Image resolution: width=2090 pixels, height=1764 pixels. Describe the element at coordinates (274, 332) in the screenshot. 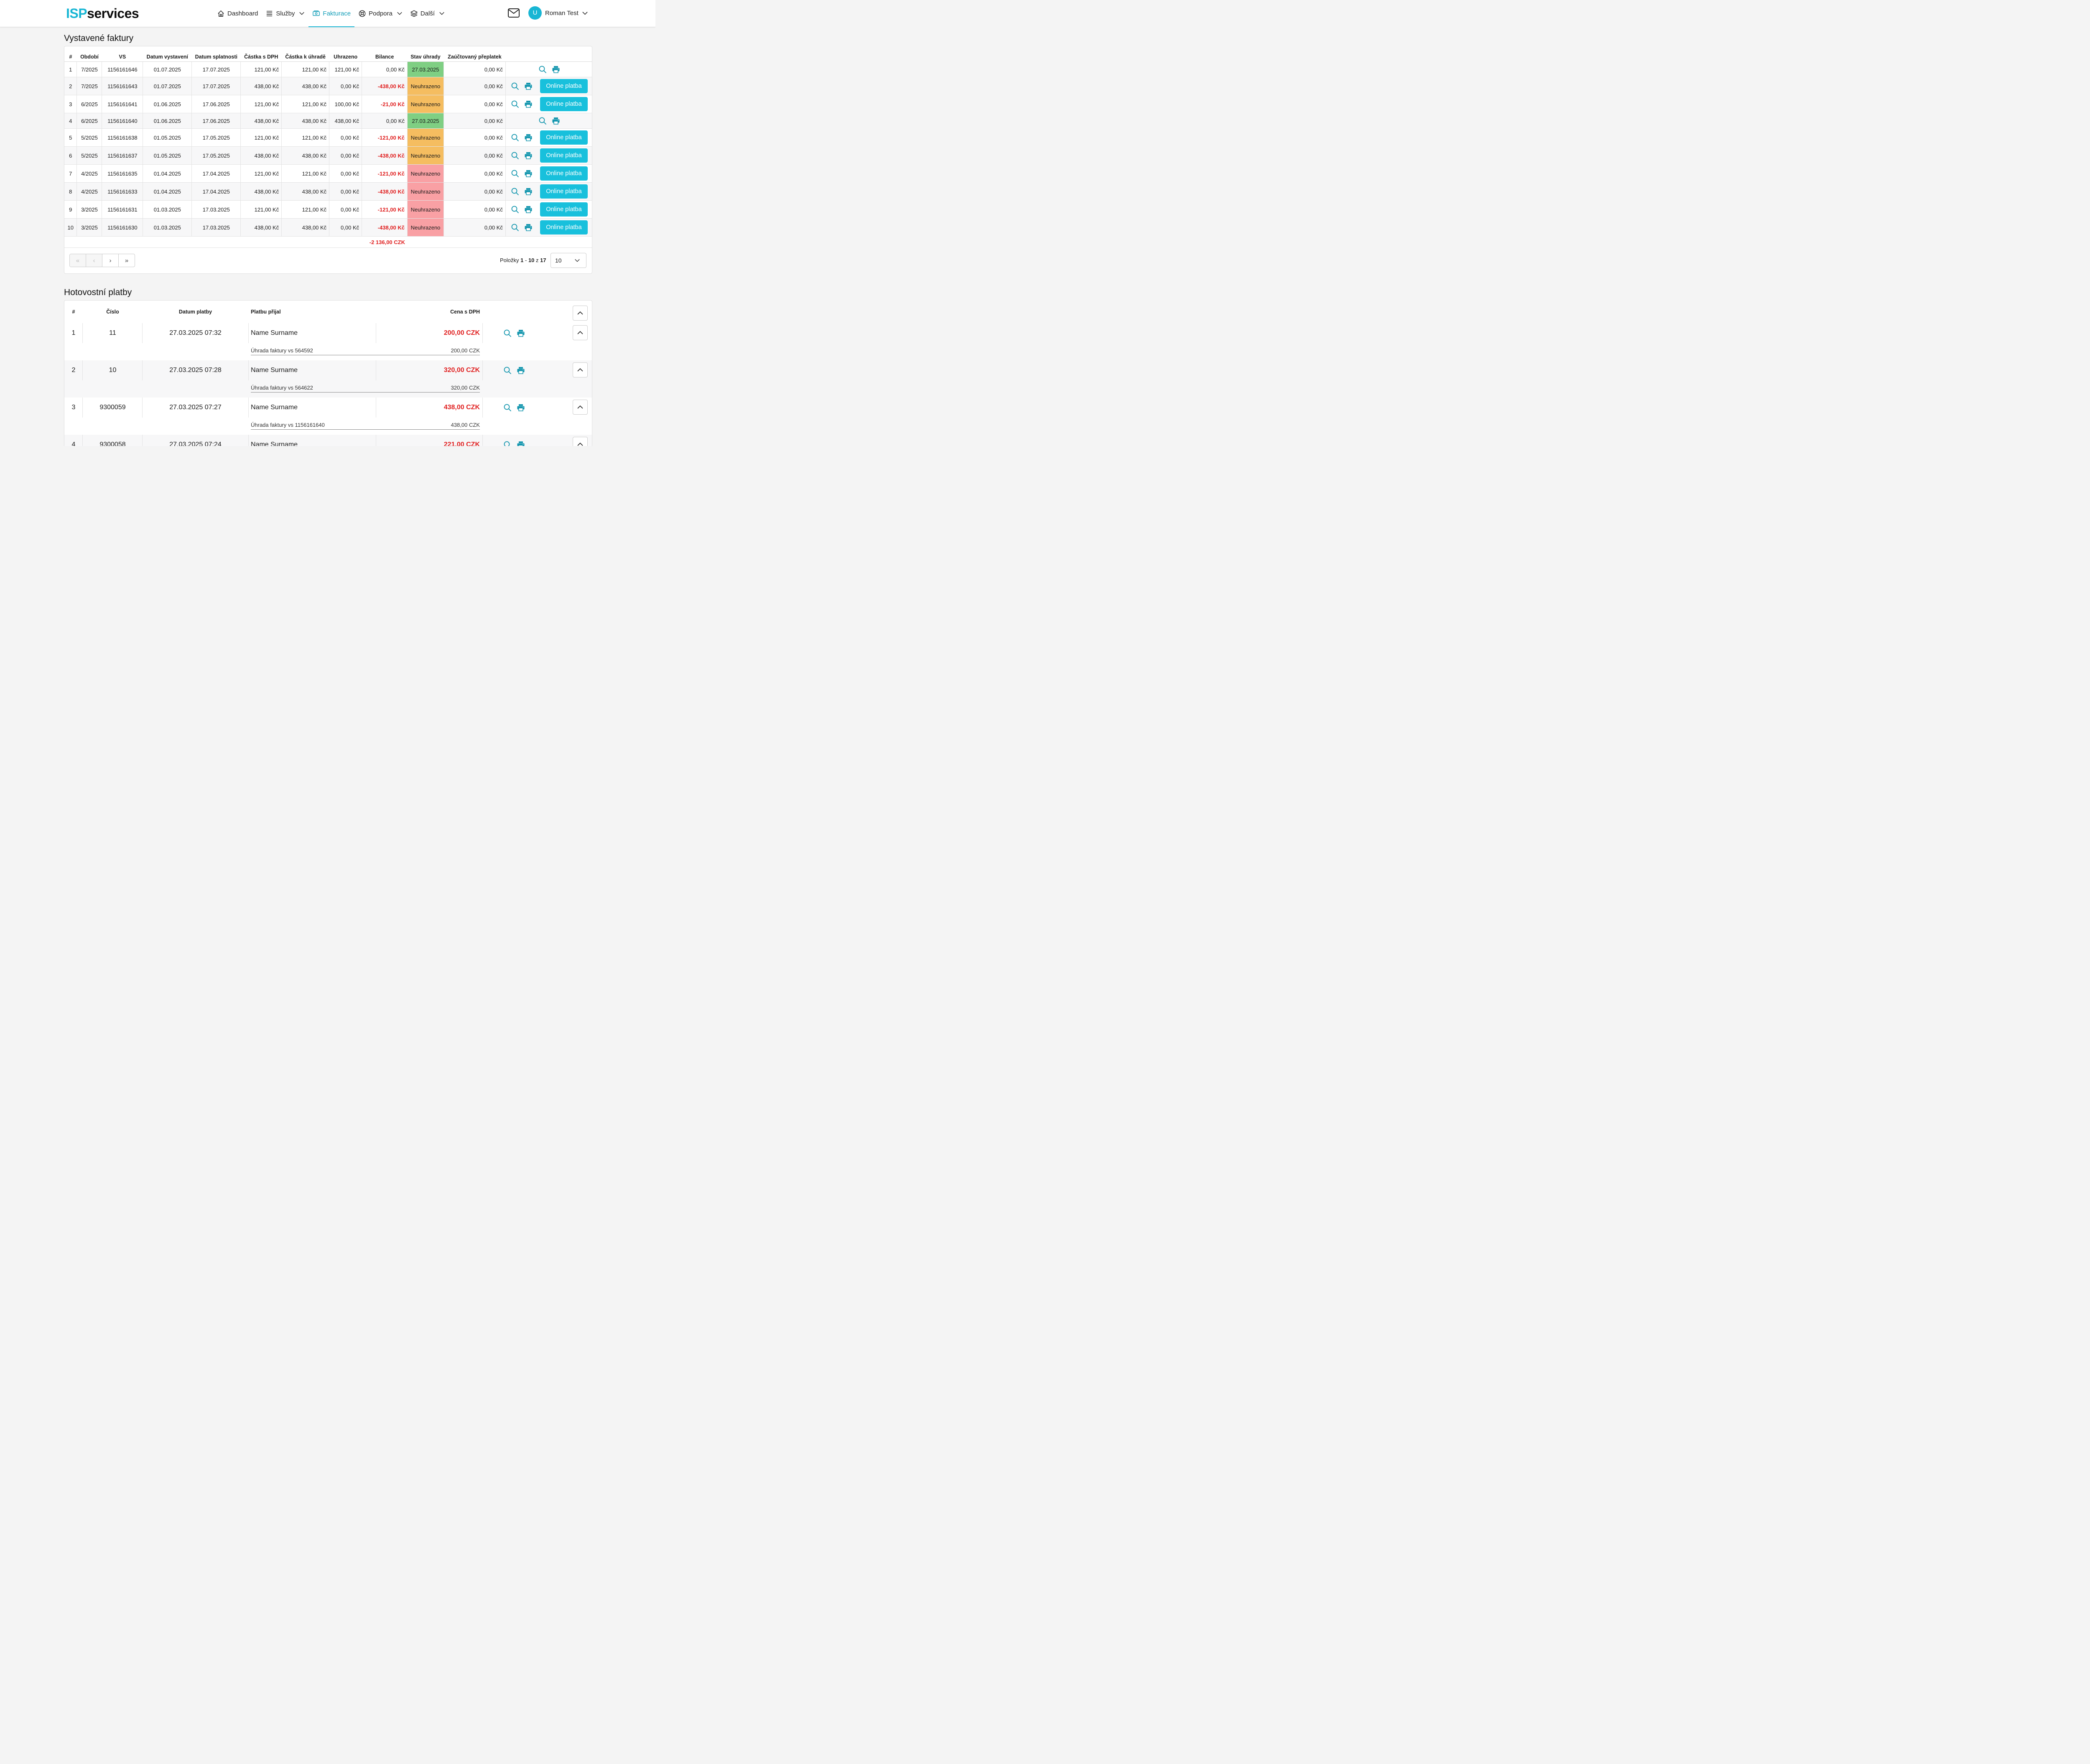

I see `received-by: Name Surname` at that location.